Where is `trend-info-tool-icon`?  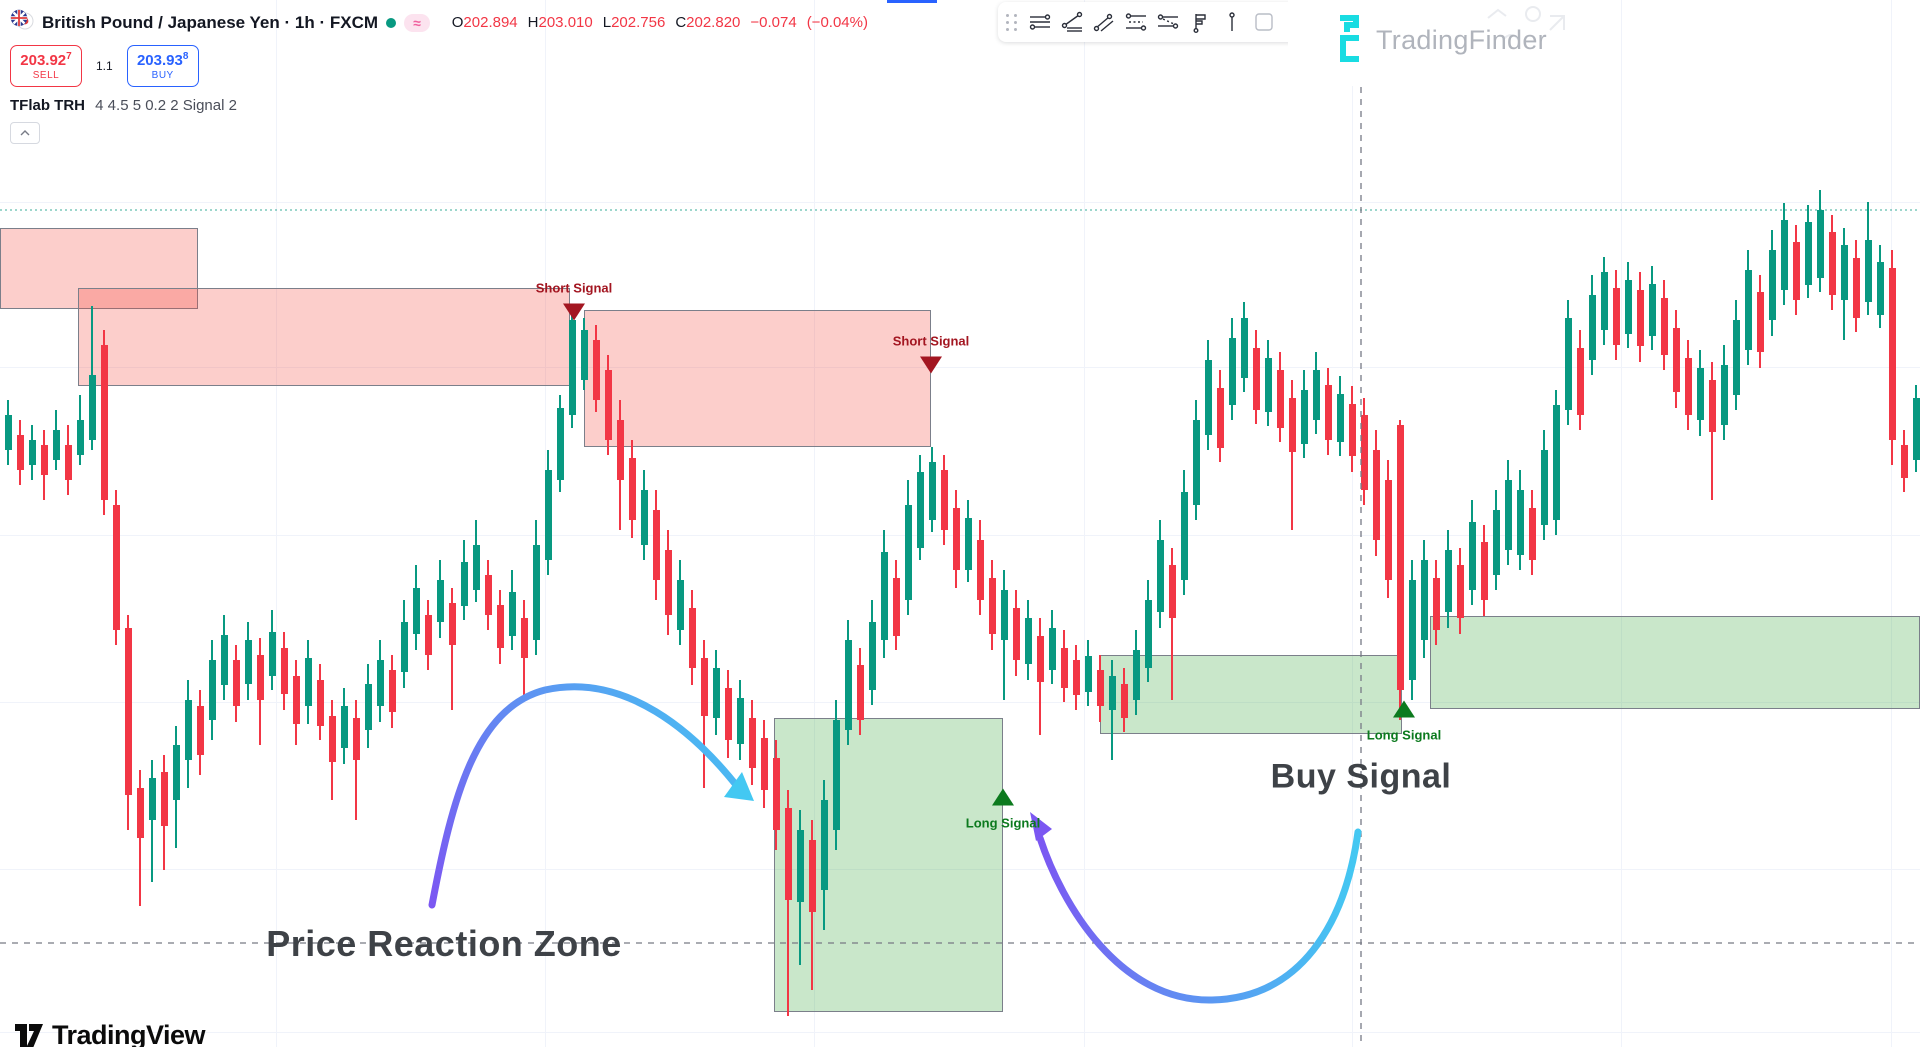 trend-info-tool-icon is located at coordinates (1072, 22).